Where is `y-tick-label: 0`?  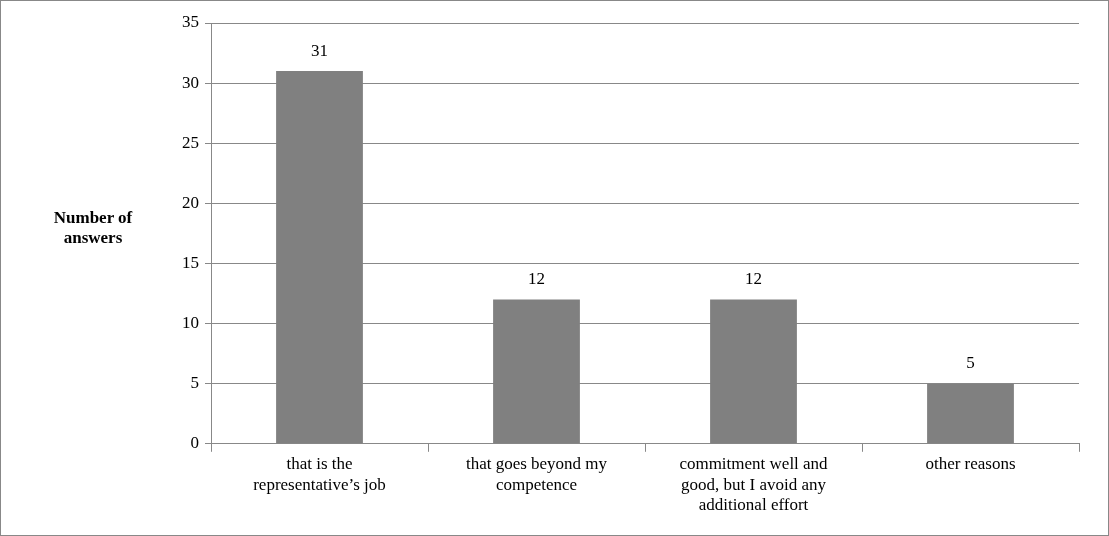 y-tick-label: 0 is located at coordinates (194, 443).